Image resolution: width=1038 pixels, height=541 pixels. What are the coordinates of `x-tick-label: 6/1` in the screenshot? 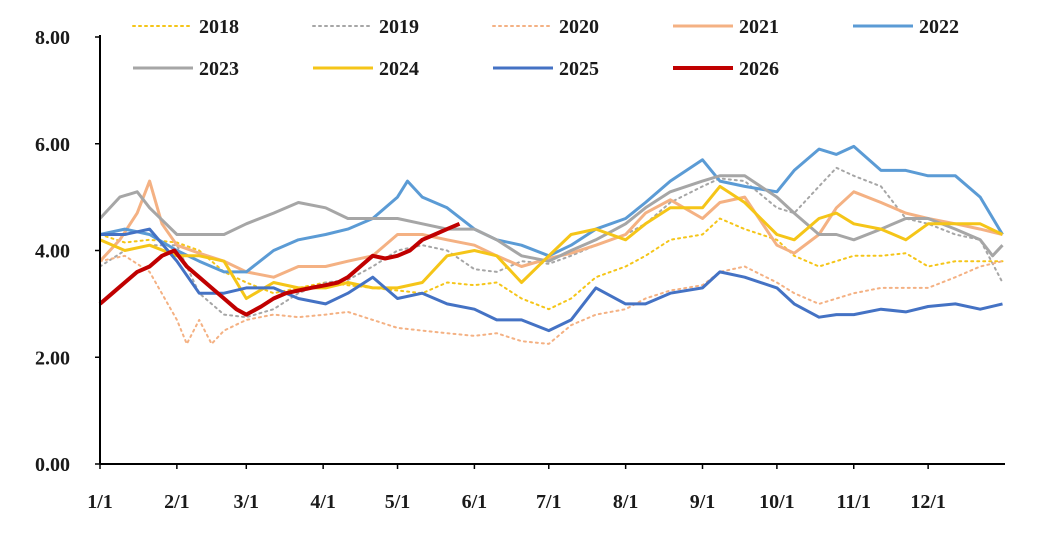 It's located at (475, 502).